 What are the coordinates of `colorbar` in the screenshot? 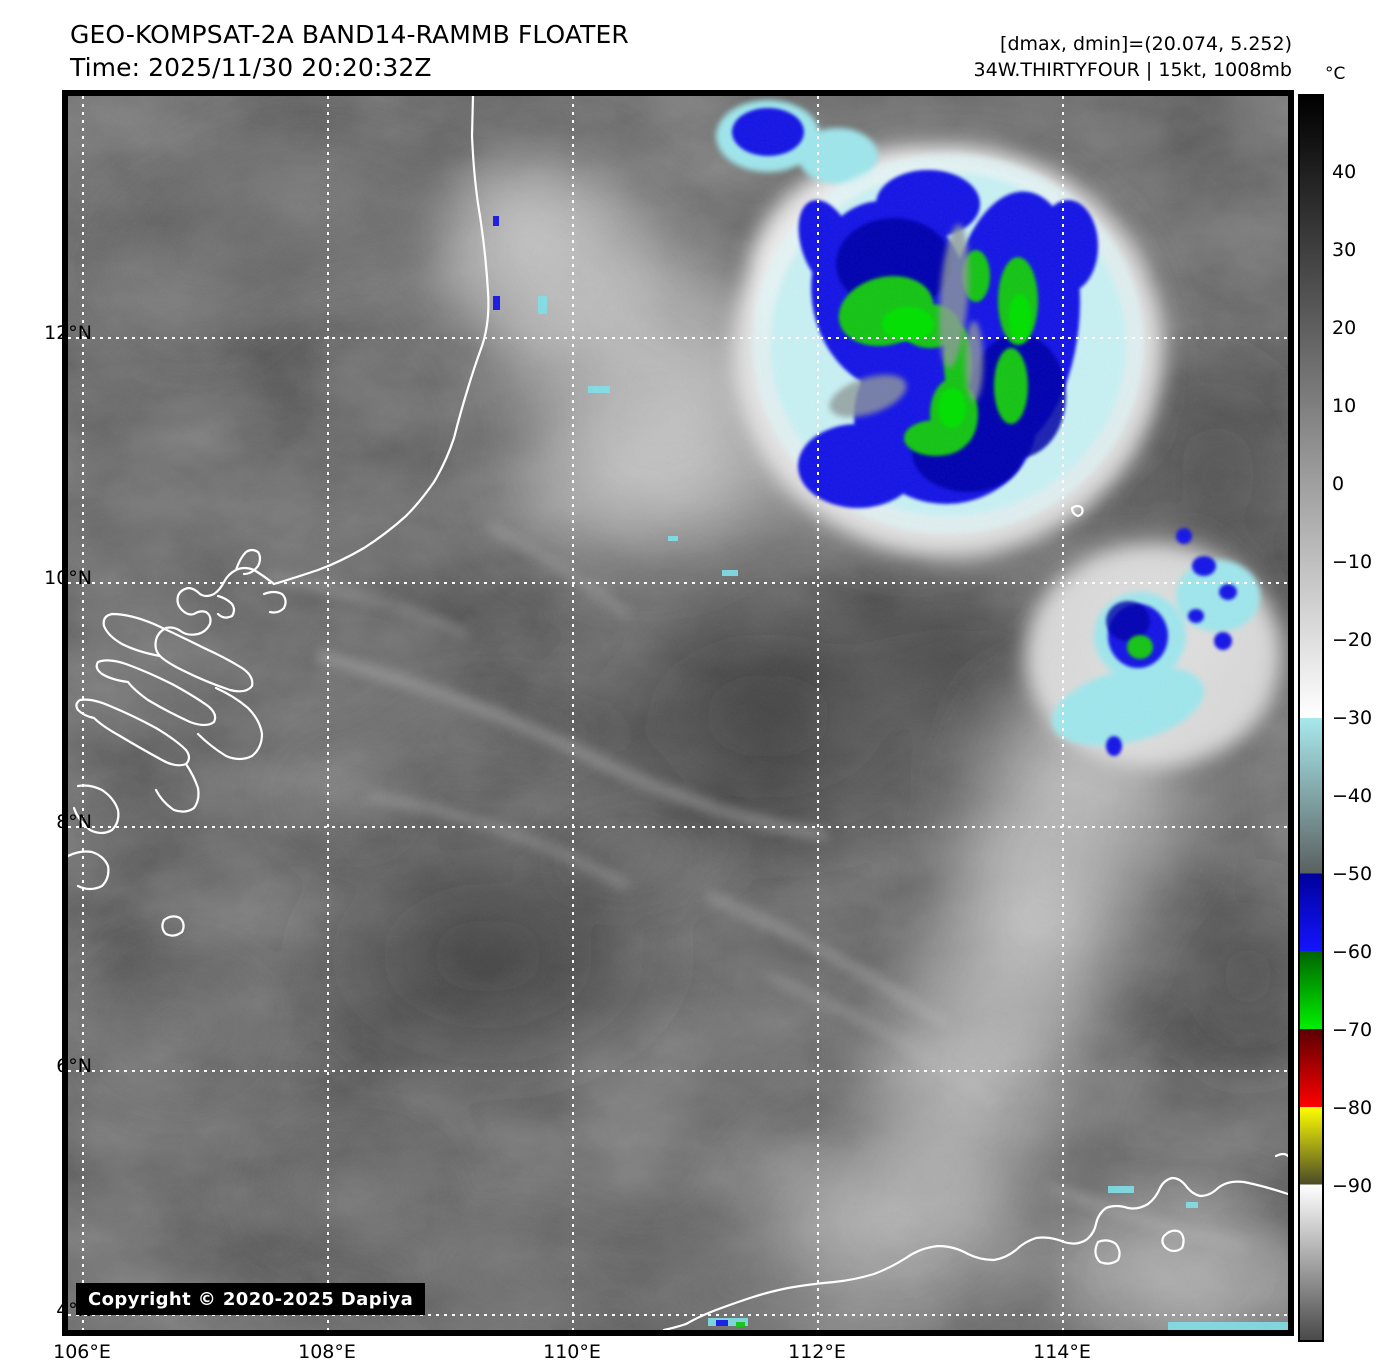 It's located at (1311, 718).